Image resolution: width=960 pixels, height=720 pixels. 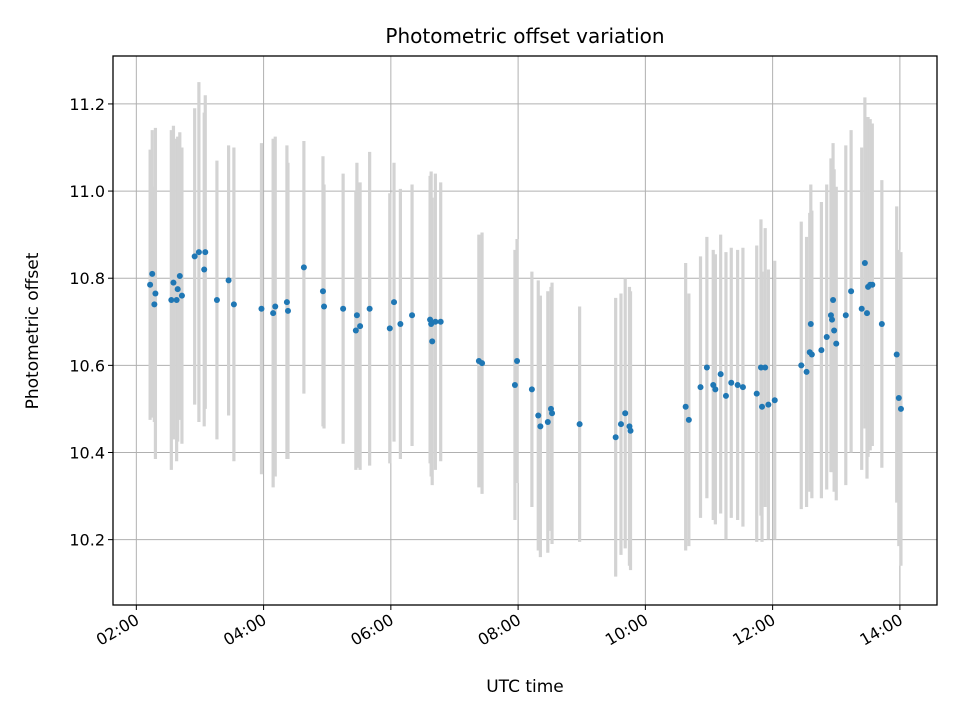 What do you see at coordinates (33, 330) in the screenshot?
I see `y-axis-label: Photometric offset` at bounding box center [33, 330].